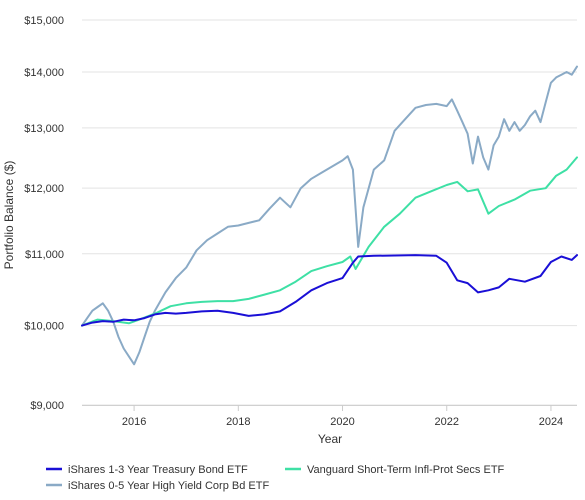  What do you see at coordinates (158, 470) in the screenshot?
I see `legend-label: iShares 1-3 Year Treasury Bond ETF` at bounding box center [158, 470].